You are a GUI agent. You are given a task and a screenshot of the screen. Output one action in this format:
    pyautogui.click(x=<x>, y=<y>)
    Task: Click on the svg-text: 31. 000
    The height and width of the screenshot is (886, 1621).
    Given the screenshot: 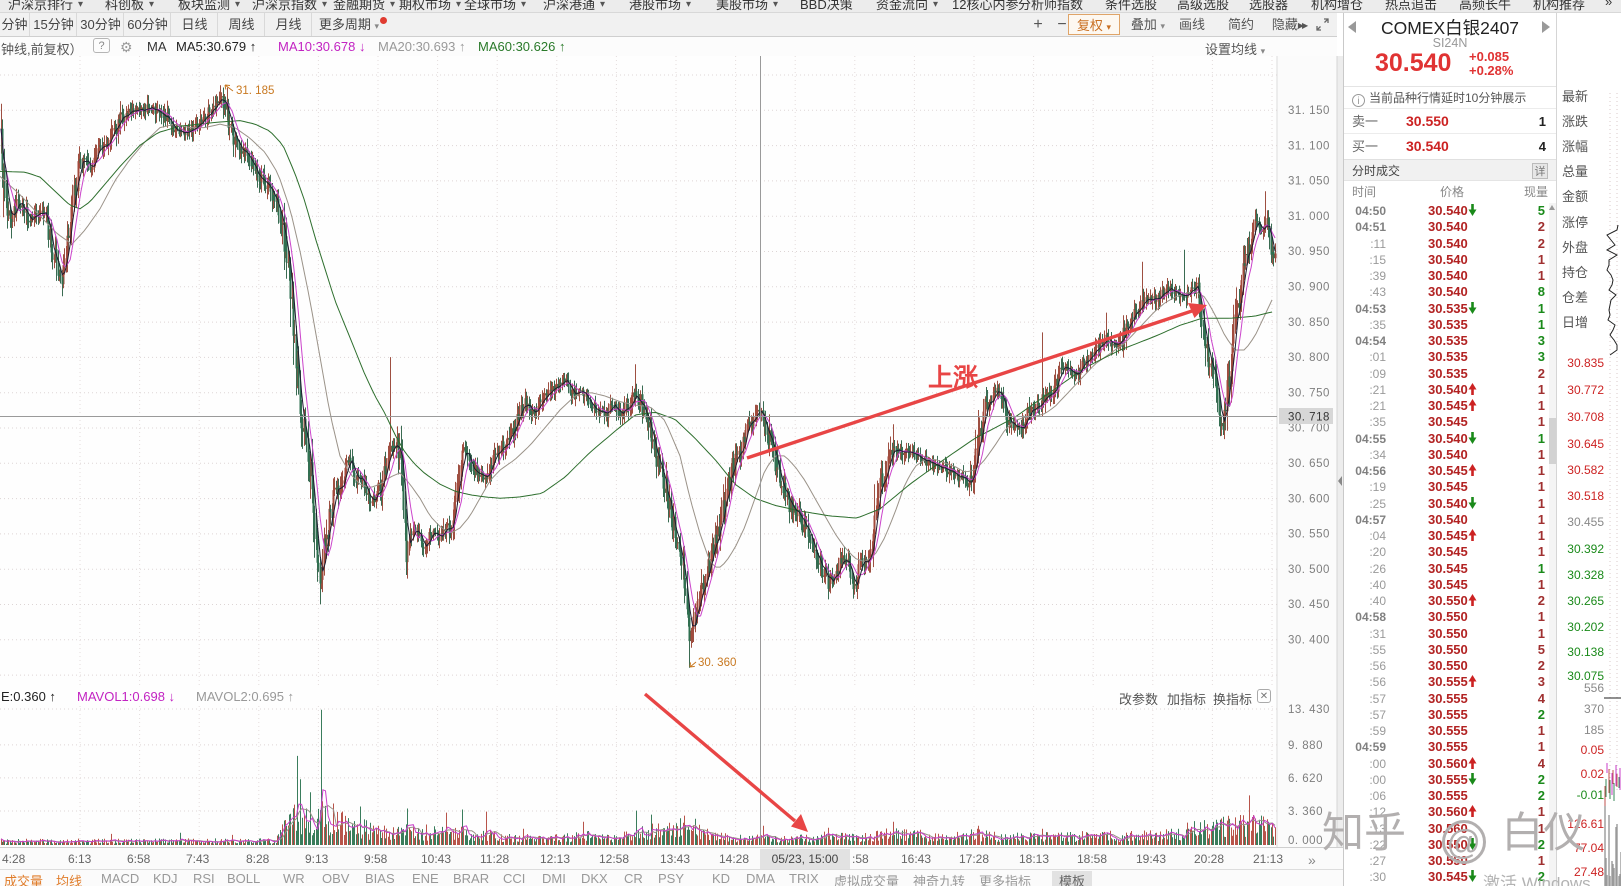 What is the action you would take?
    pyautogui.click(x=1309, y=217)
    